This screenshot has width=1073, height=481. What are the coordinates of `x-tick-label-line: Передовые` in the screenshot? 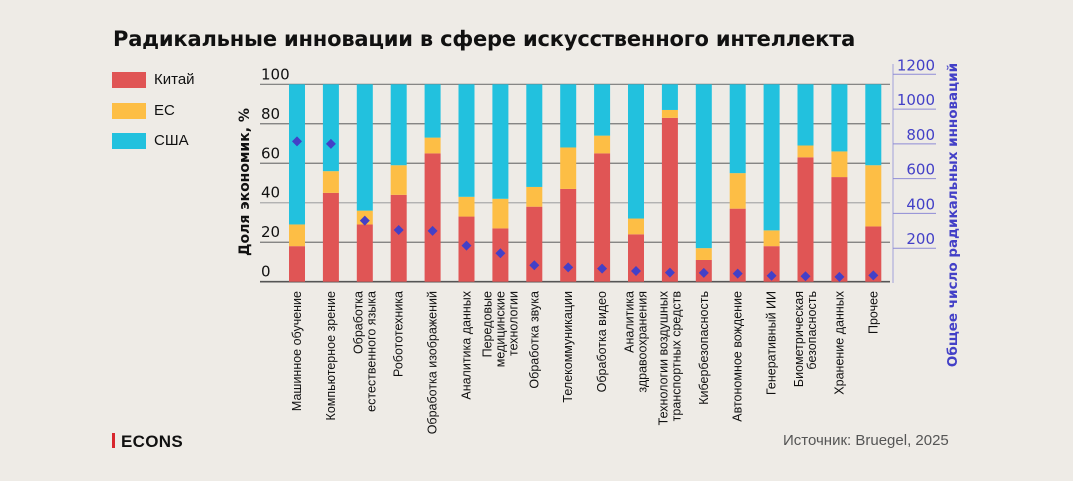 It's located at (487, 324).